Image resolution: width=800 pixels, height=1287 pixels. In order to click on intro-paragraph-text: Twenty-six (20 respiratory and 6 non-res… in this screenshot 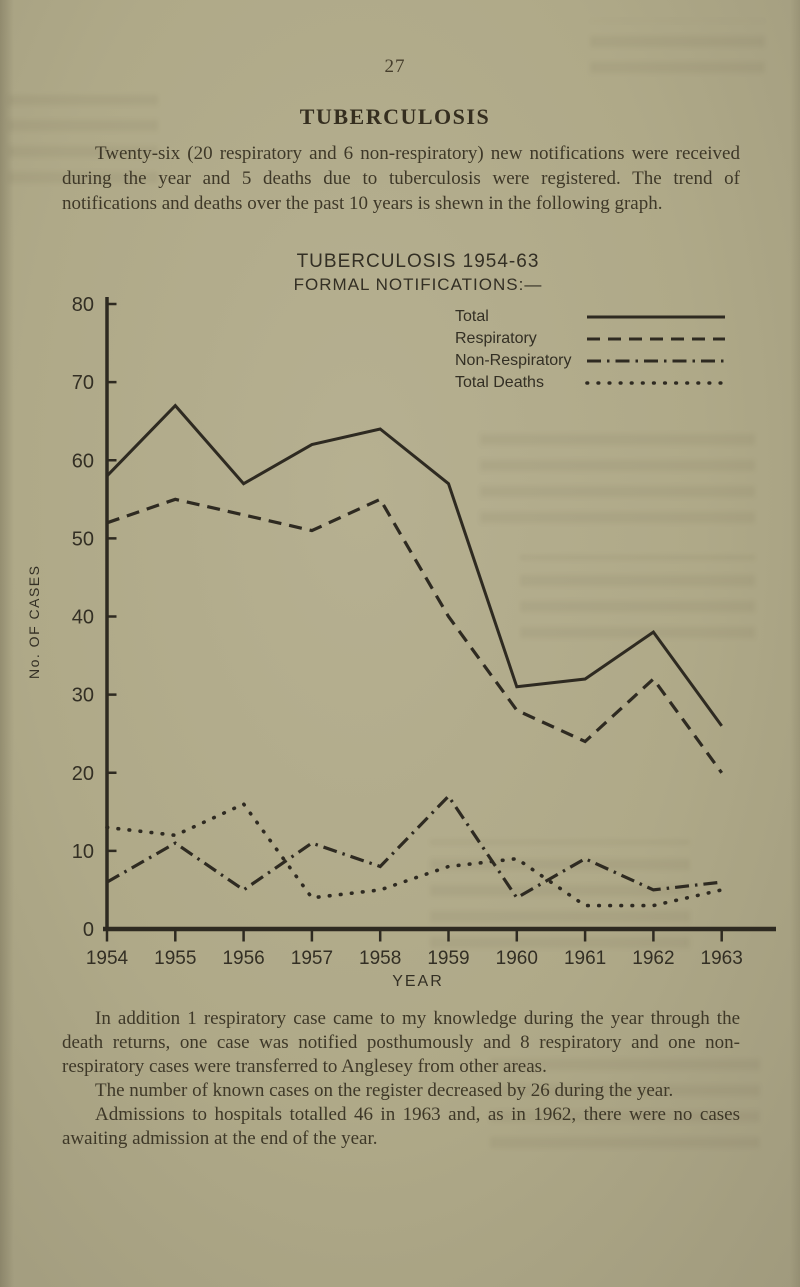, I will do `click(401, 178)`.